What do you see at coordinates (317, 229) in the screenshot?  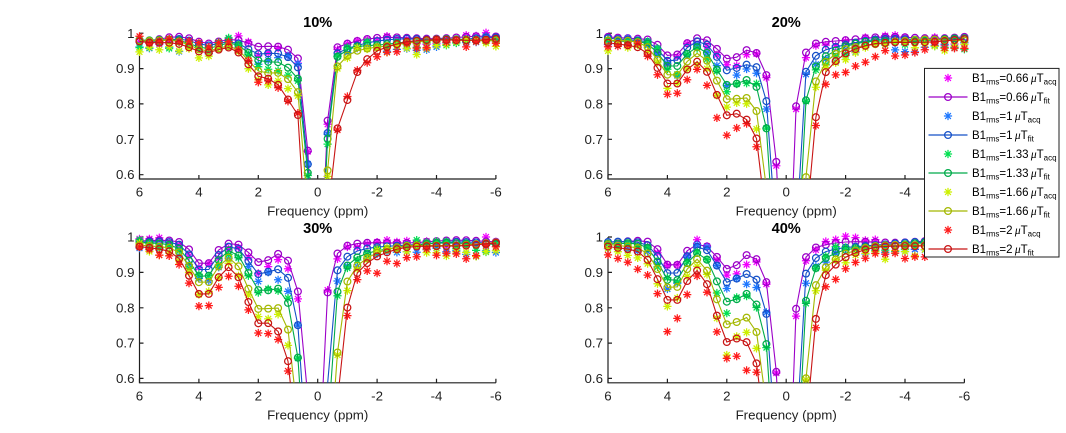 I see `svg-text: 30%` at bounding box center [317, 229].